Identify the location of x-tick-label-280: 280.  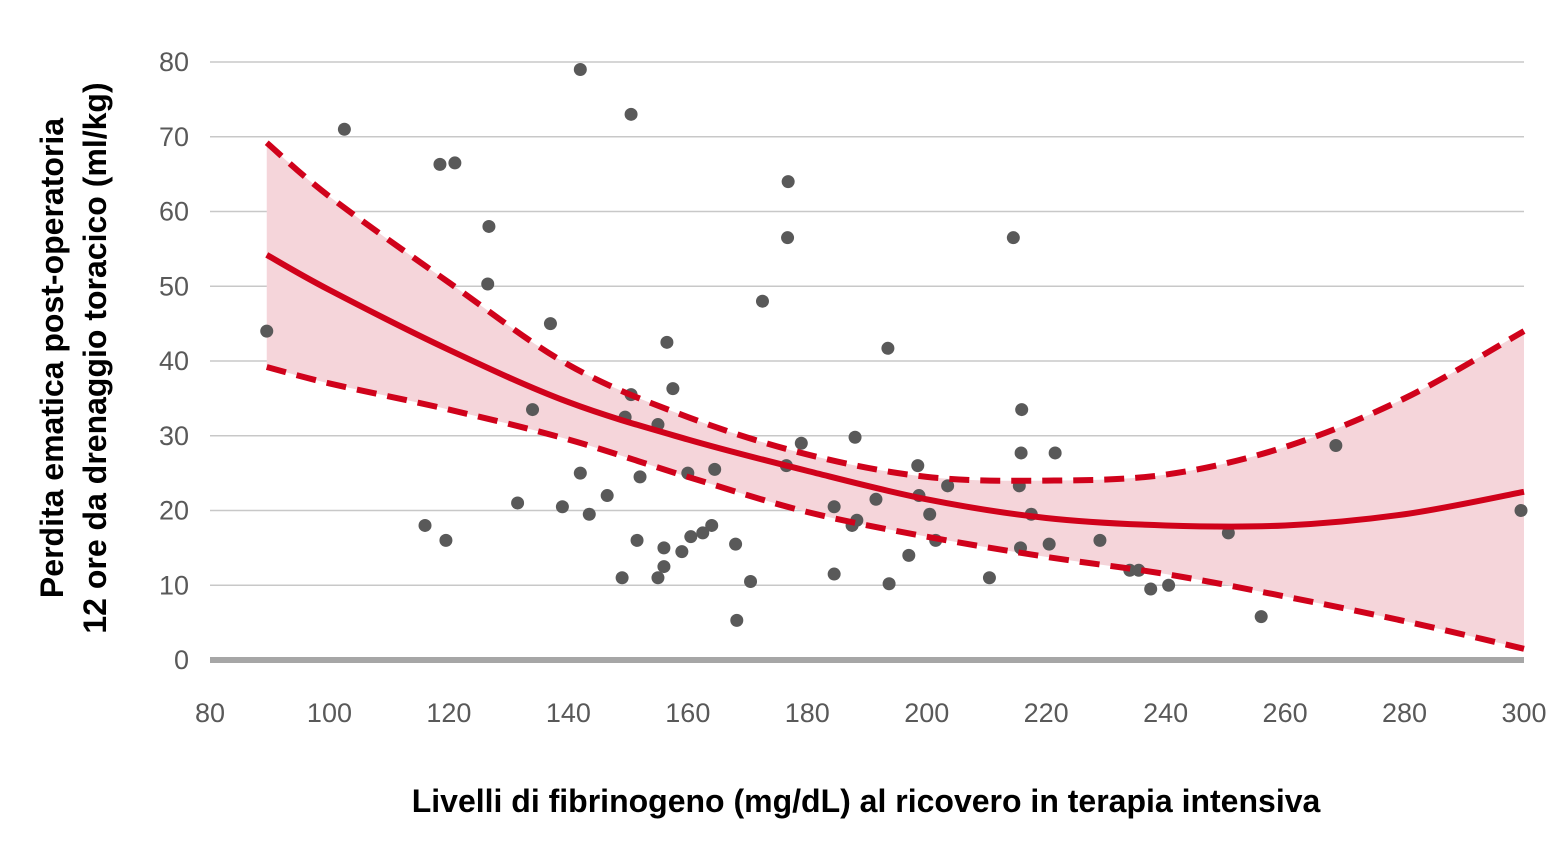
(1404, 713).